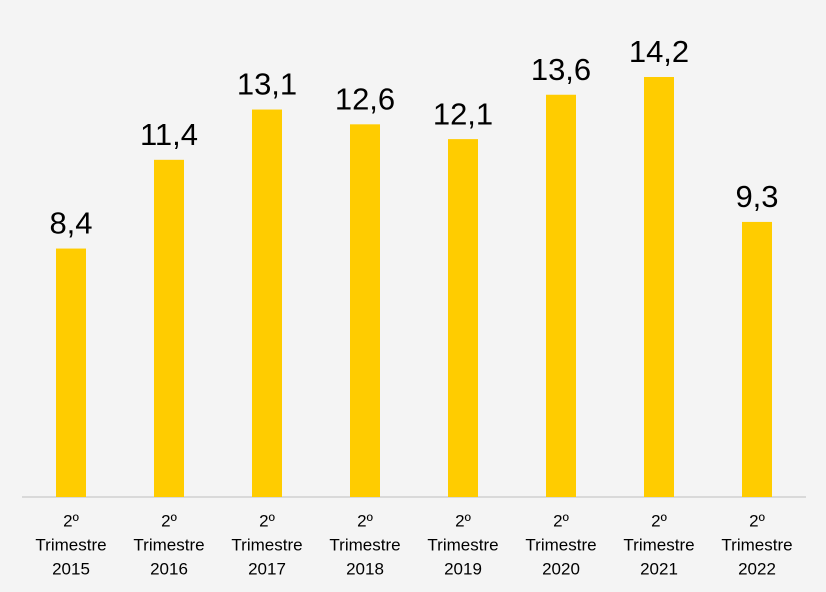 The height and width of the screenshot is (592, 826). I want to click on x-tick-label: 2022, so click(757, 568).